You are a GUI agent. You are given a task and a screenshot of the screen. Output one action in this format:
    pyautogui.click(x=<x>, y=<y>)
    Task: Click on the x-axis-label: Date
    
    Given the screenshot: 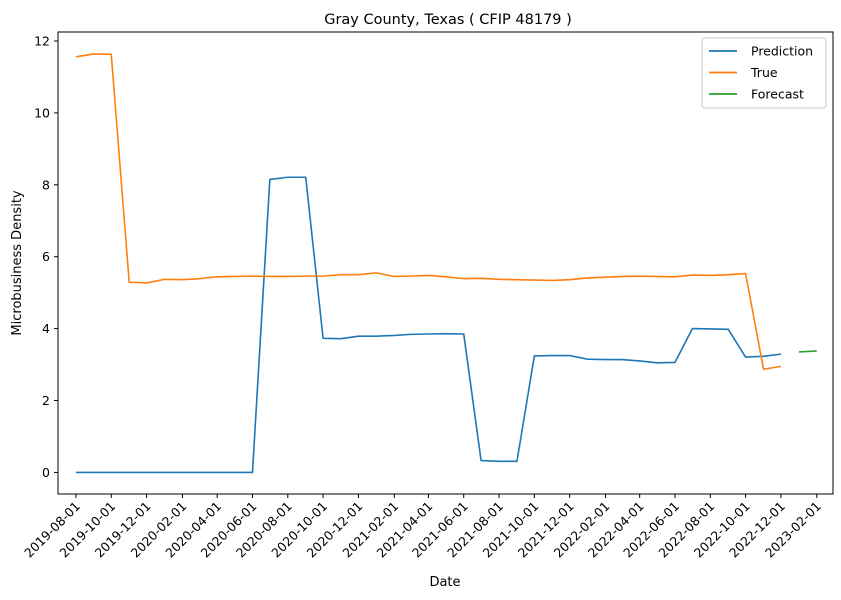 What is the action you would take?
    pyautogui.click(x=444, y=582)
    